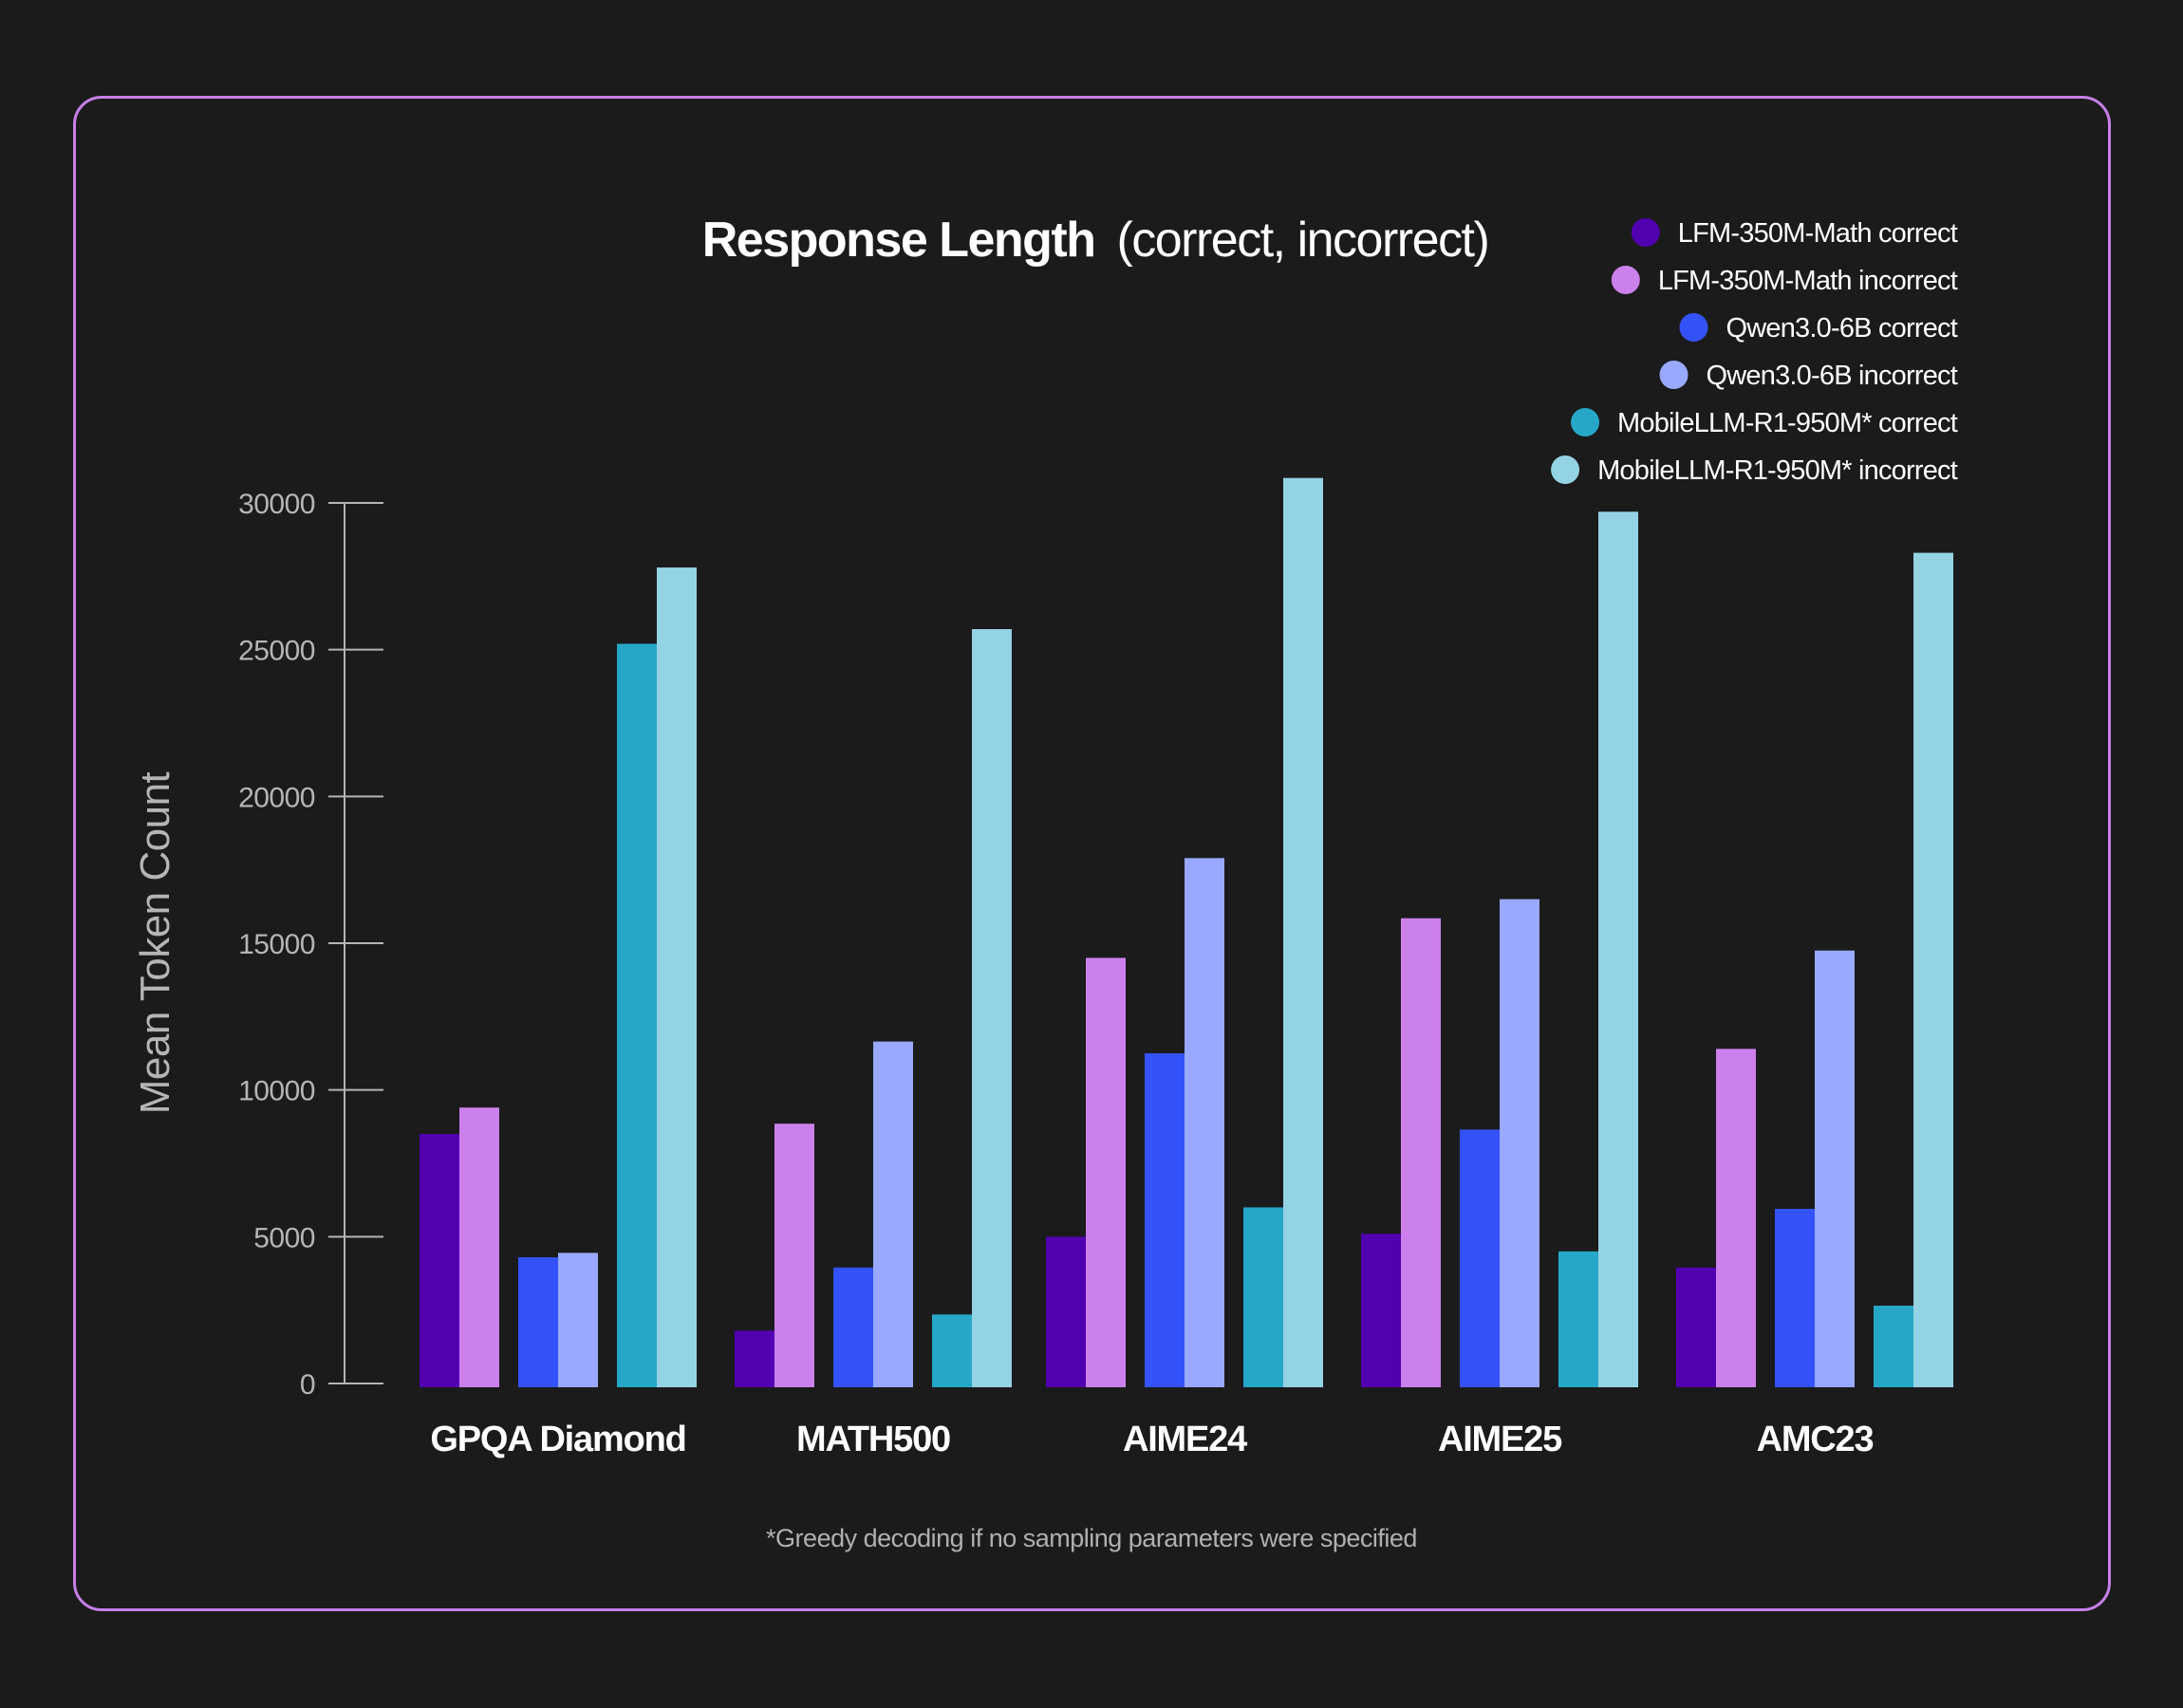 The image size is (2183, 1708). What do you see at coordinates (853, 1327) in the screenshot?
I see `bar: MATH500 — Qwen3.0-6B correct: 3950` at bounding box center [853, 1327].